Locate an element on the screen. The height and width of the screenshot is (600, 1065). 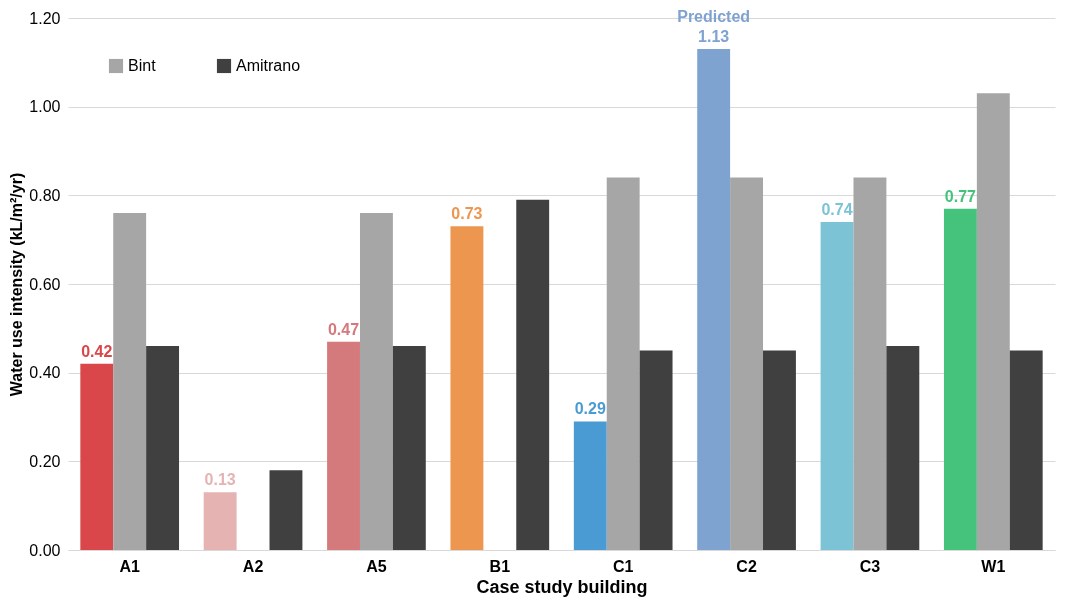
y-tick-label: 1.00 is located at coordinates (45, 107).